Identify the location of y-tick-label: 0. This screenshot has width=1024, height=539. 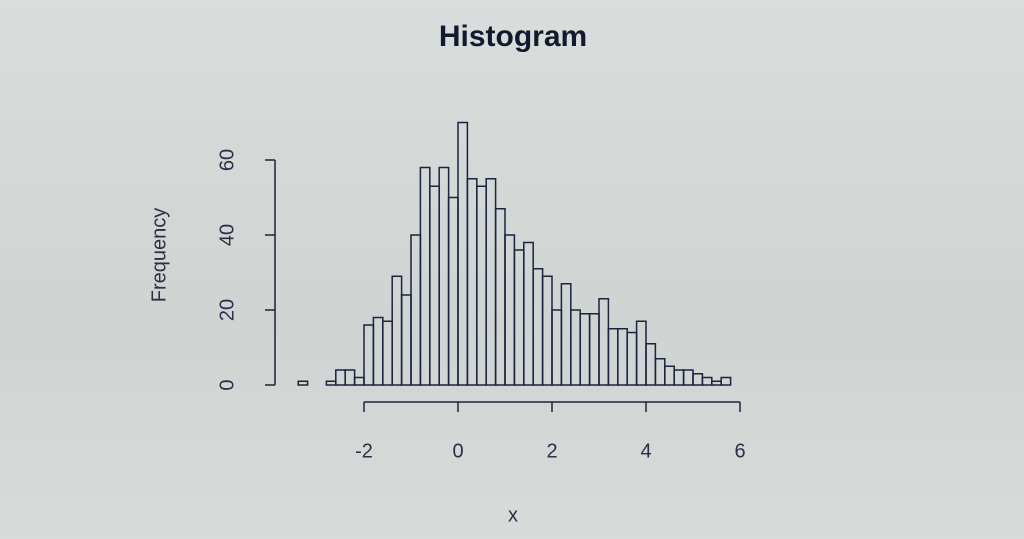
(227, 384).